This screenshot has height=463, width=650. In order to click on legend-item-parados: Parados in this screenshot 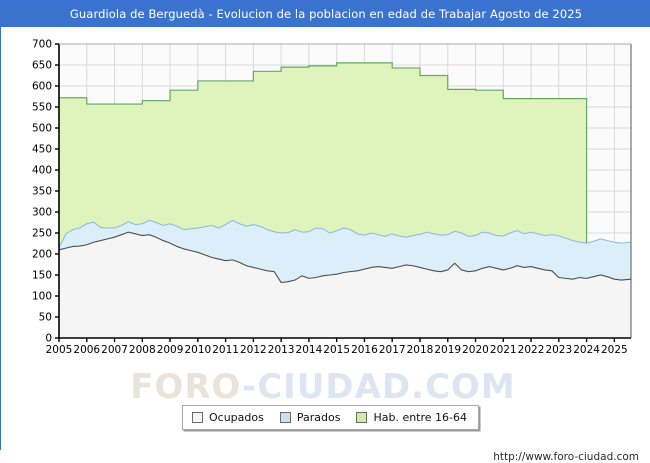, I will do `click(310, 417)`.